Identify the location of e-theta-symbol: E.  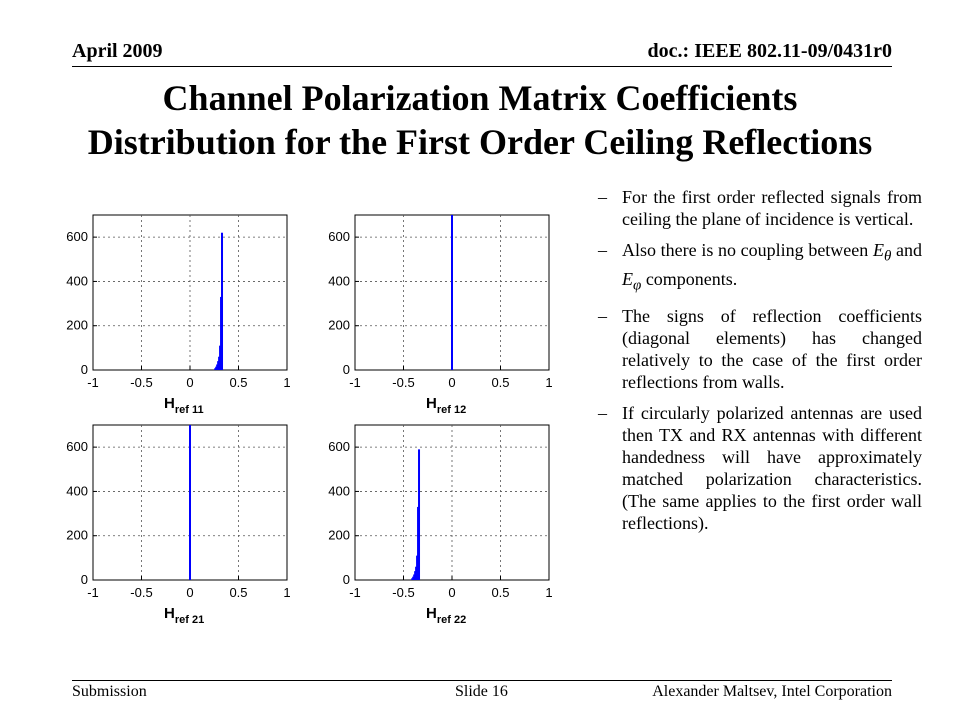
(878, 250).